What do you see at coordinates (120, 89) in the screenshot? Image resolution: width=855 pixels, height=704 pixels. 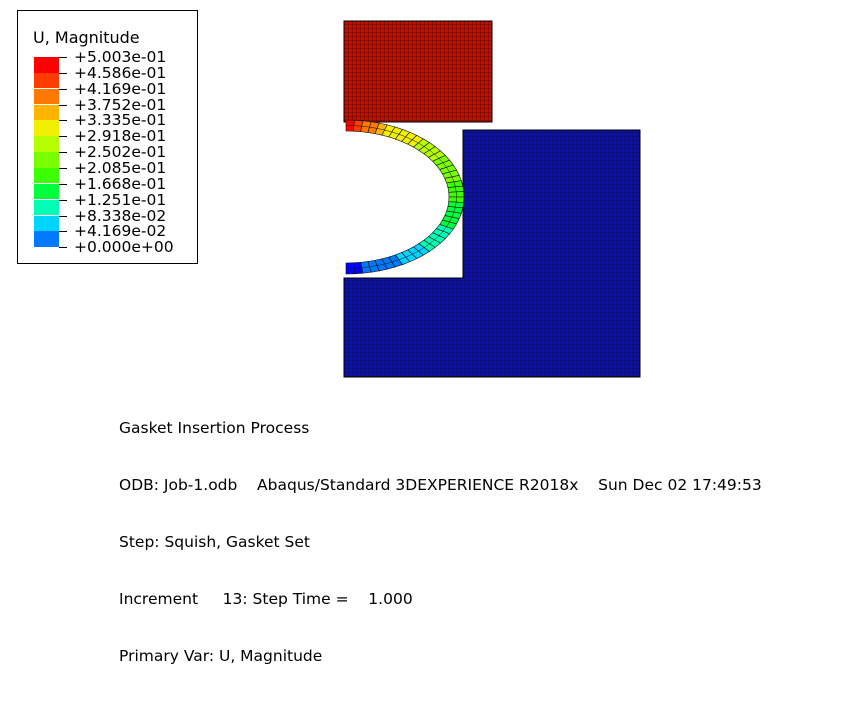 I see `legend-tick-label: +4.169e-01` at bounding box center [120, 89].